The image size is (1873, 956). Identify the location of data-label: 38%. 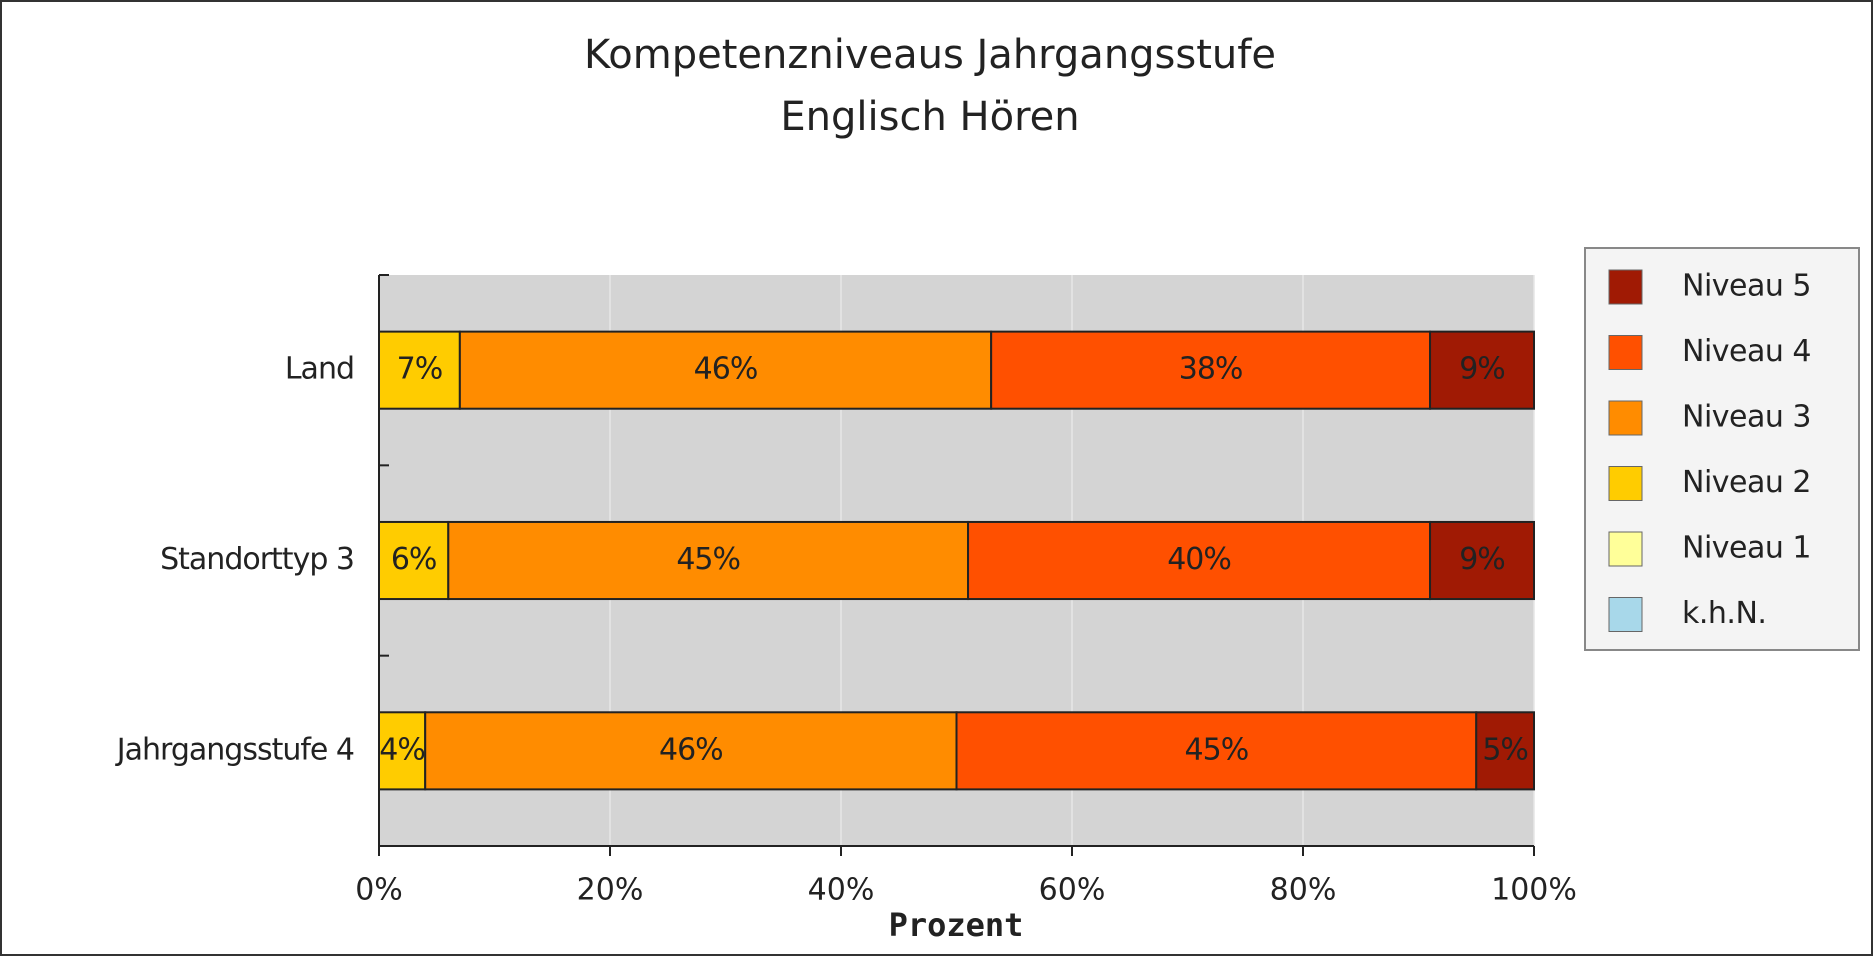
(1211, 369).